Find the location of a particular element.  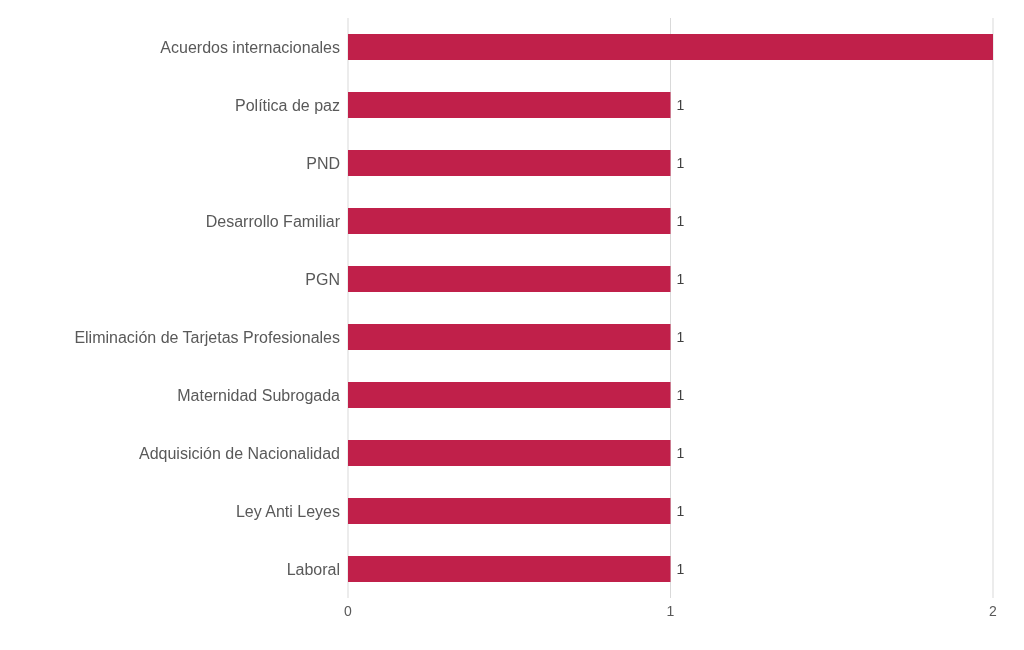

y-tick-label: Desarrollo Familiar is located at coordinates (273, 221).